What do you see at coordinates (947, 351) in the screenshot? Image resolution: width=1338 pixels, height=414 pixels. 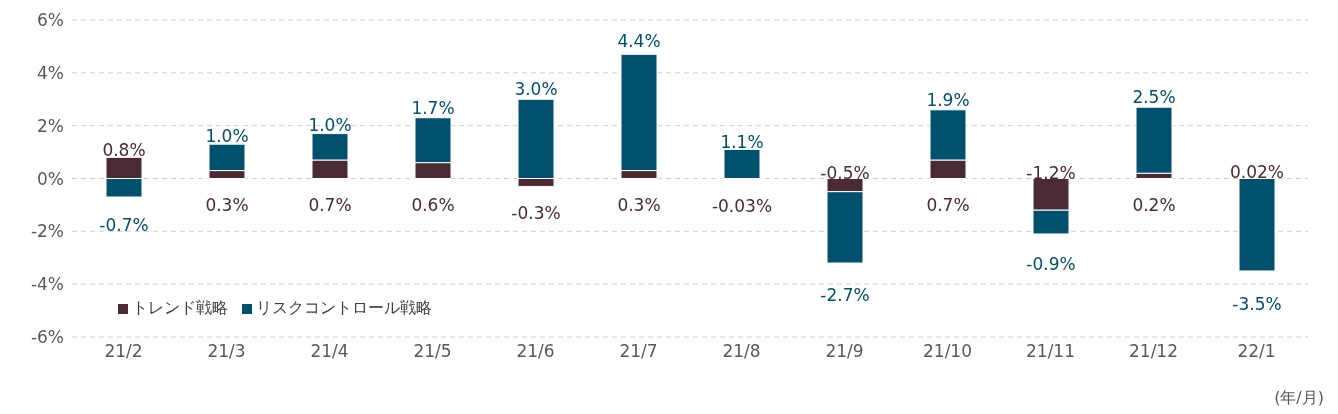 I see `x-tick-label: 21/10` at bounding box center [947, 351].